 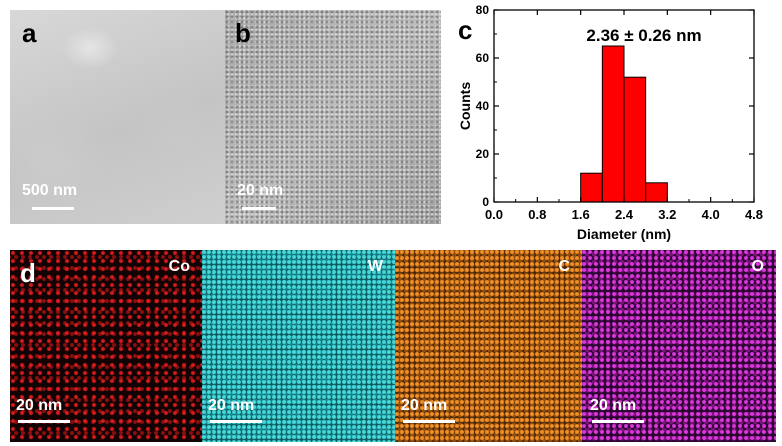 What do you see at coordinates (53, 208) in the screenshot?
I see `scale-bar-a` at bounding box center [53, 208].